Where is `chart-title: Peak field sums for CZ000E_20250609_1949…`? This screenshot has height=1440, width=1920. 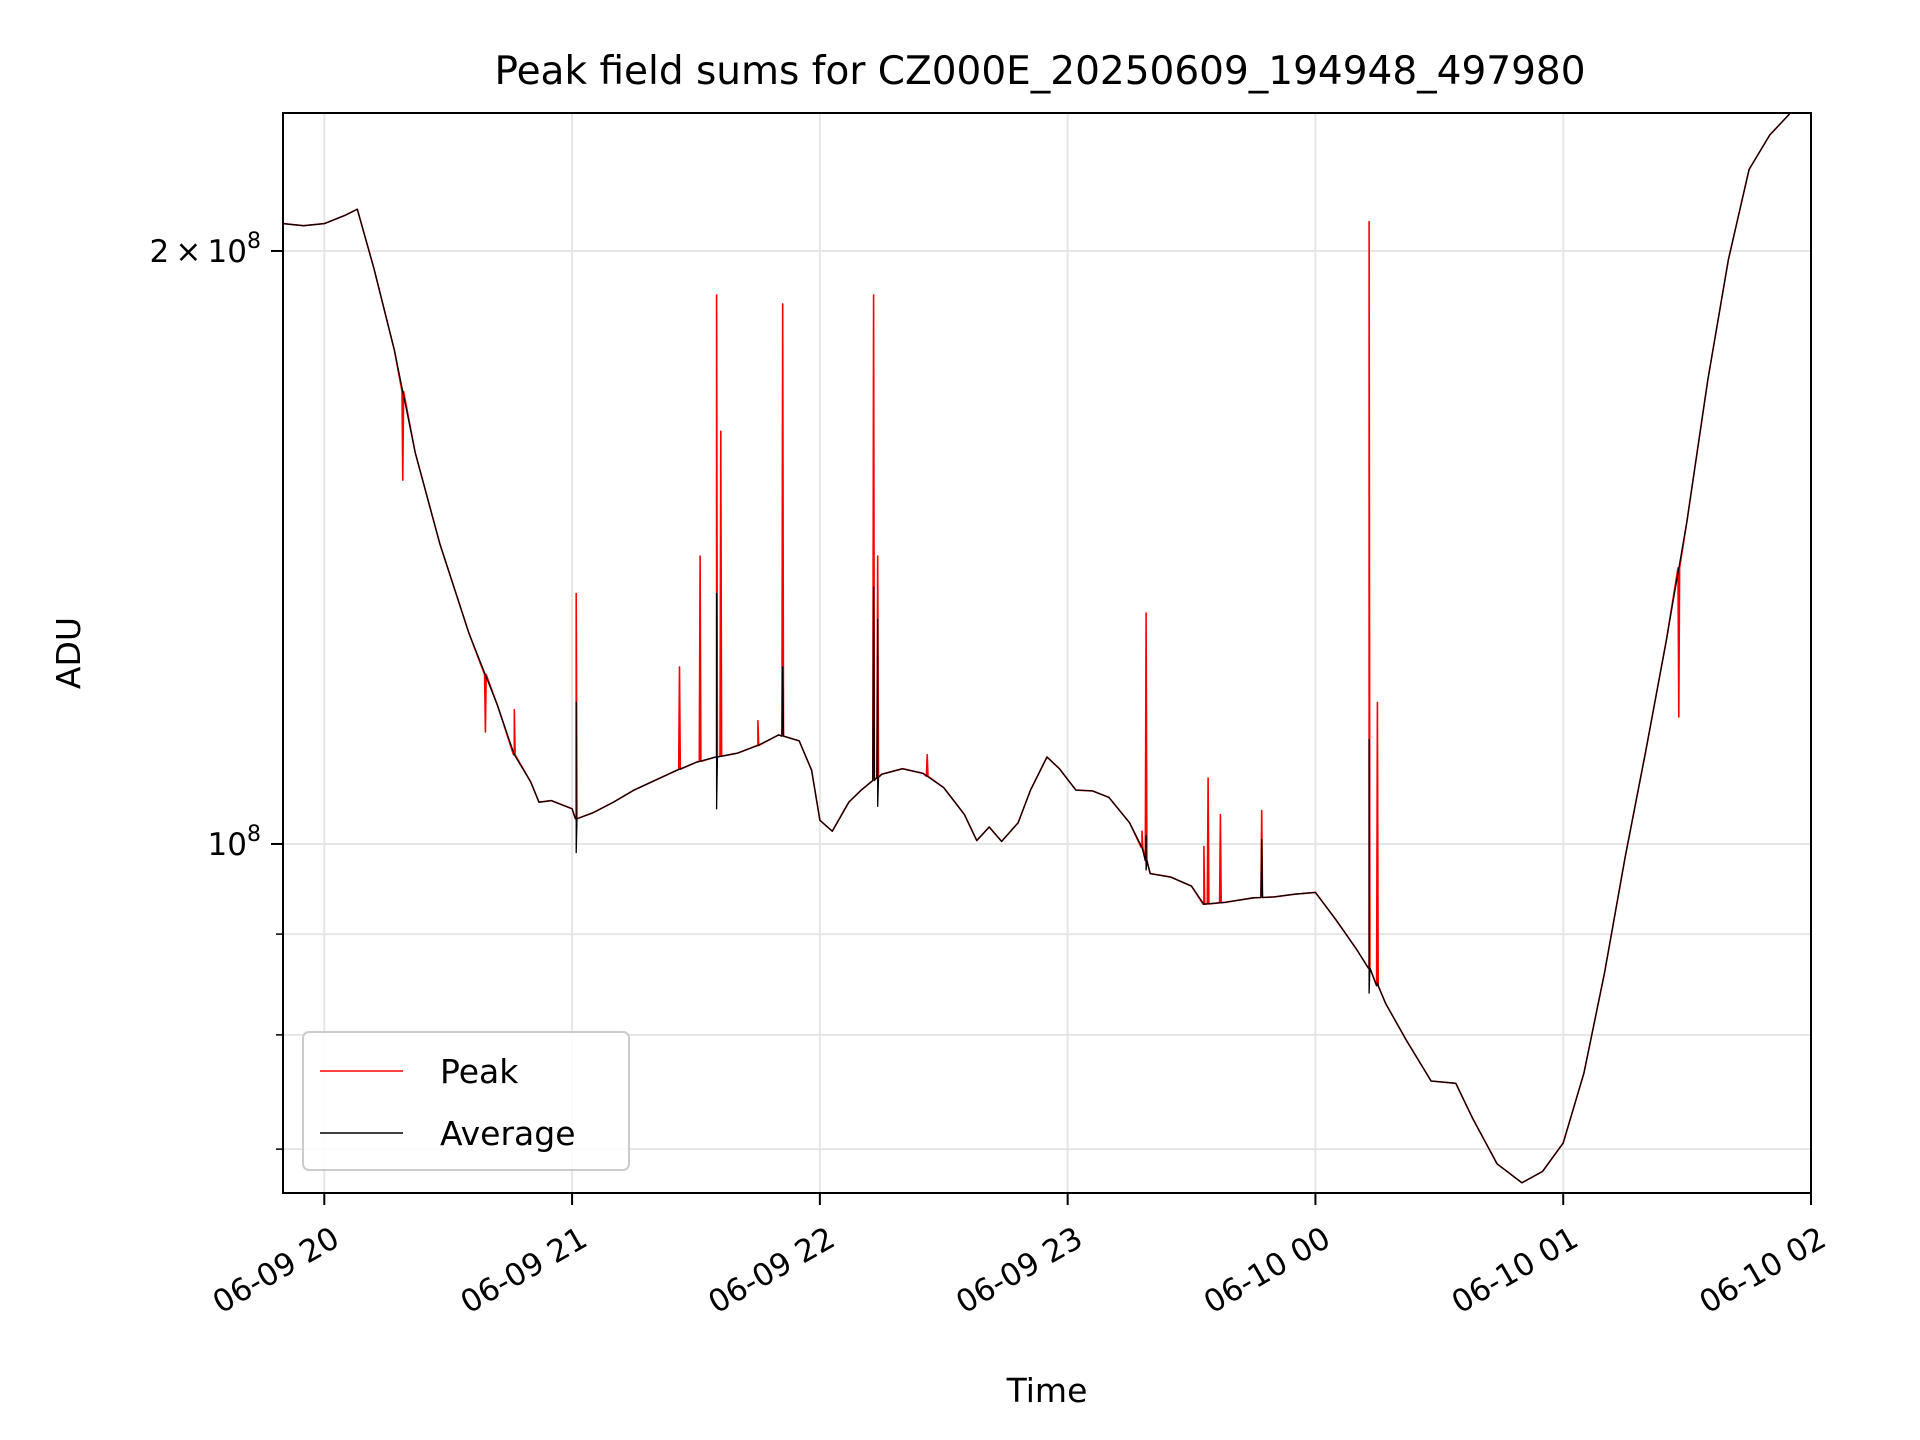 chart-title: Peak field sums for CZ000E_20250609_1949… is located at coordinates (1039, 71).